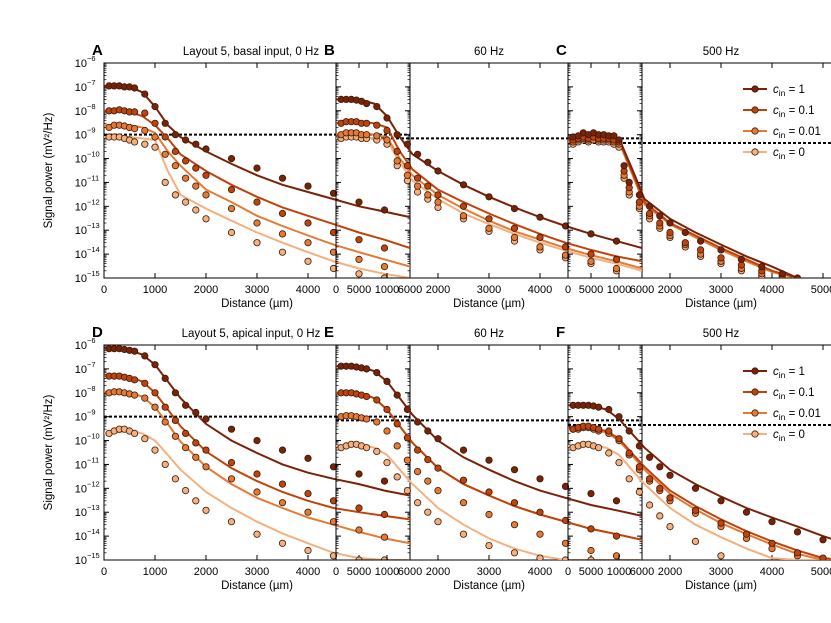 This screenshot has height=623, width=831. I want to click on legend-label: cin = 0, so click(789, 154).